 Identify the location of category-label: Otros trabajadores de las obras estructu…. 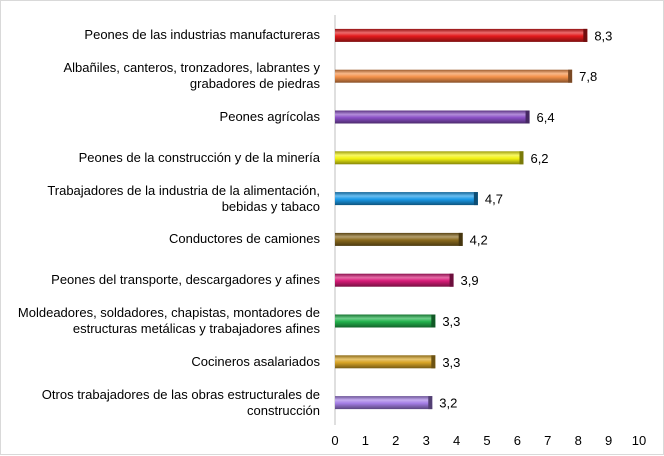
(160, 403).